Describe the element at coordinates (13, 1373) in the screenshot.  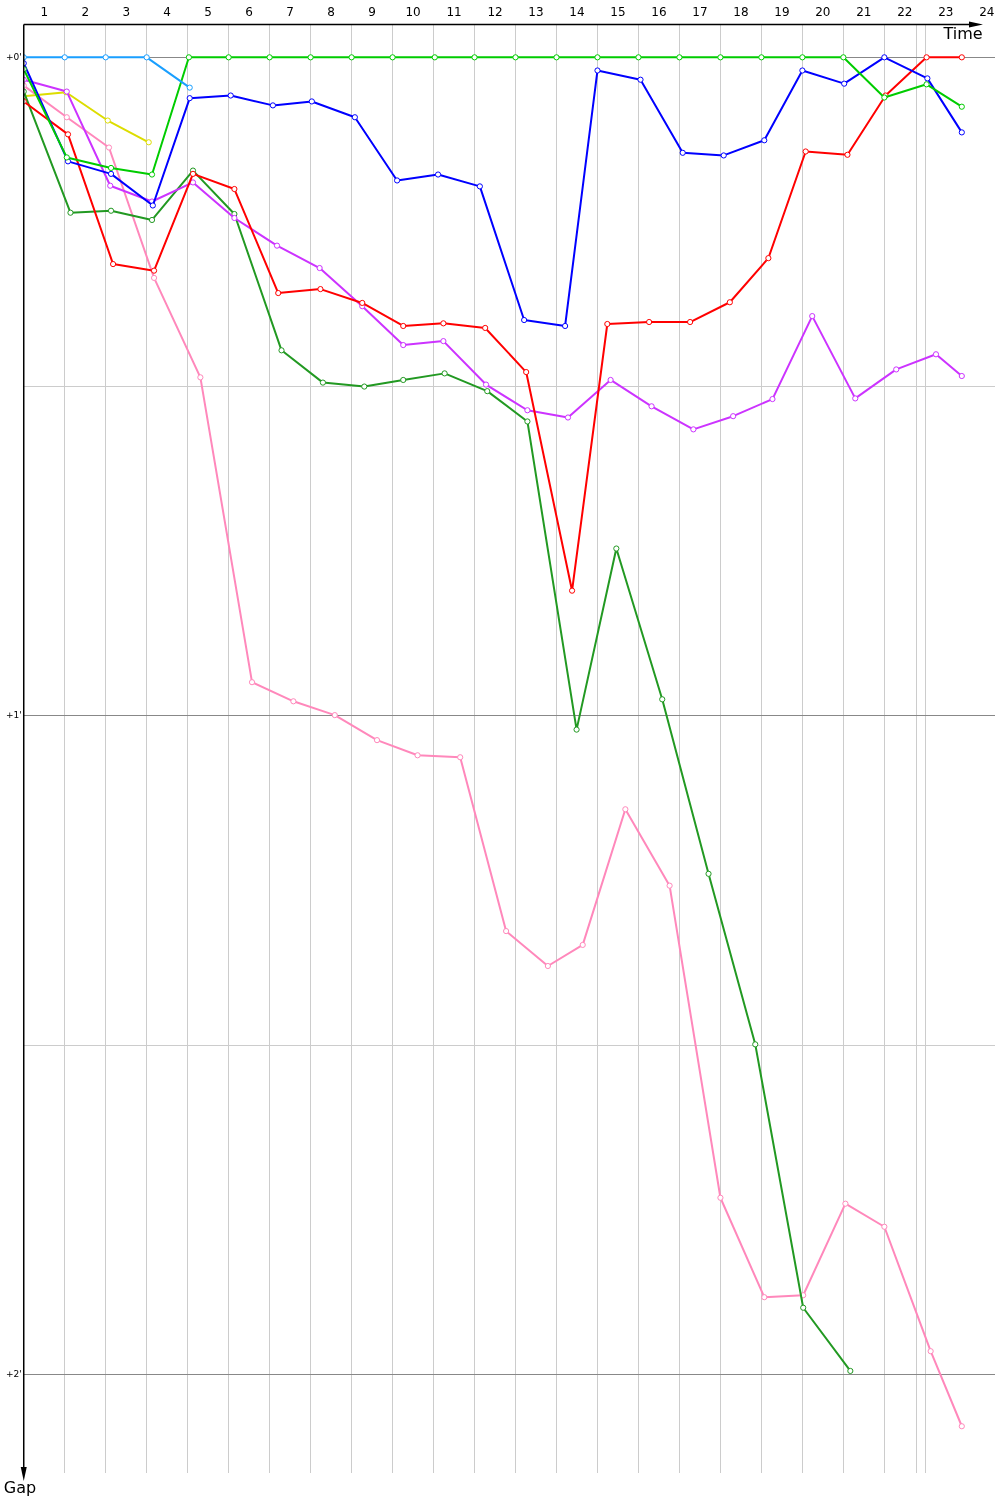
I see `y-tick-label: +2'` at that location.